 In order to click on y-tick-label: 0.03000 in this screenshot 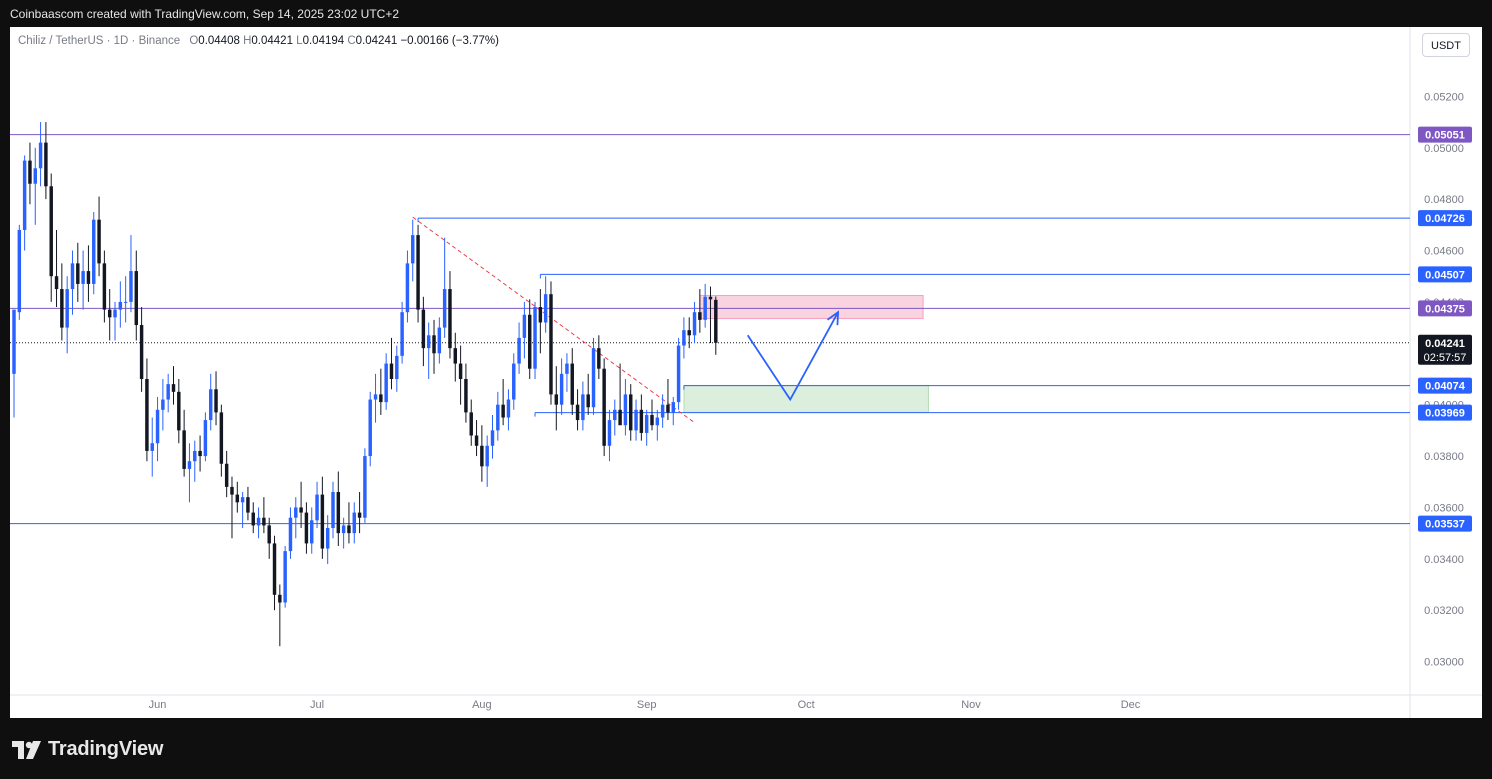, I will do `click(1444, 663)`.